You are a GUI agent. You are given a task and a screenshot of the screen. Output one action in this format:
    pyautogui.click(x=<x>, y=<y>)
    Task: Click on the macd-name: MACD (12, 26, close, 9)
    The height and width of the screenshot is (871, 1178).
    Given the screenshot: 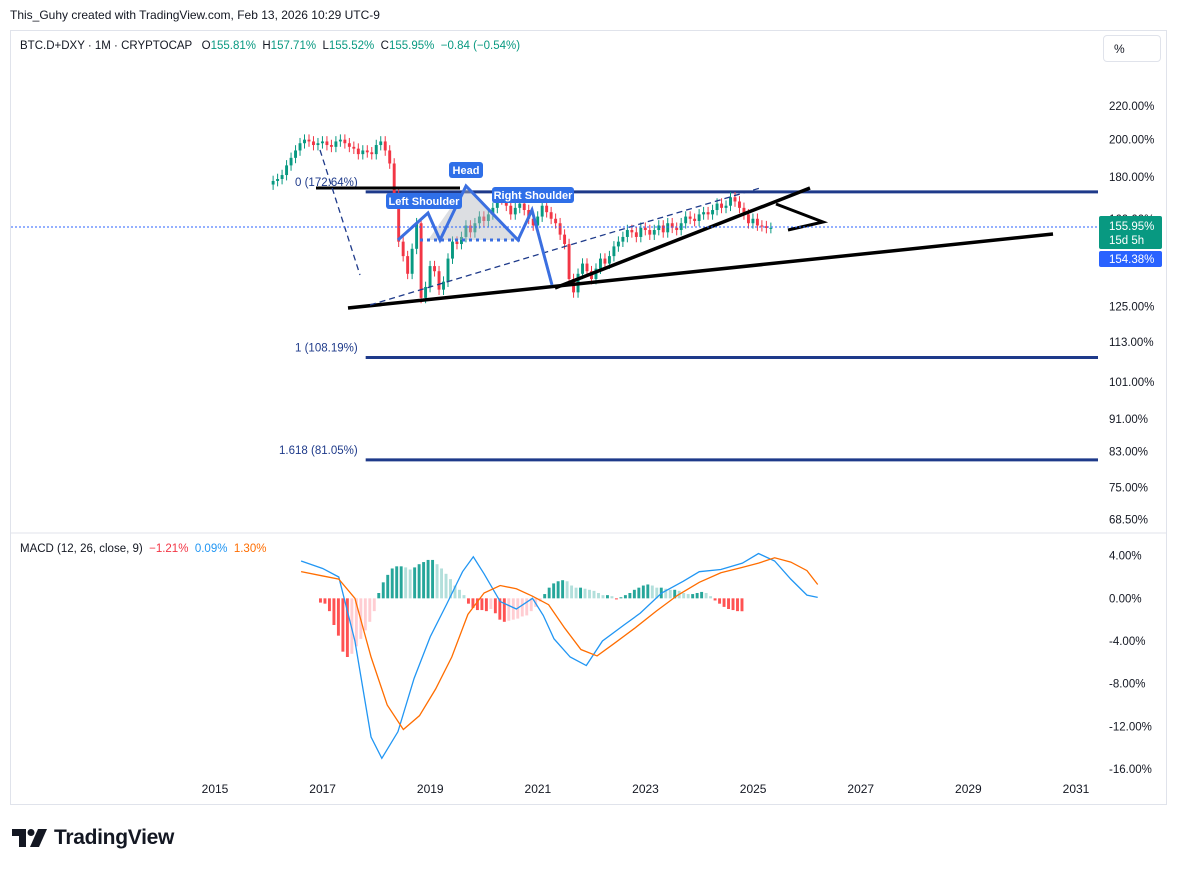 What is the action you would take?
    pyautogui.click(x=81, y=549)
    